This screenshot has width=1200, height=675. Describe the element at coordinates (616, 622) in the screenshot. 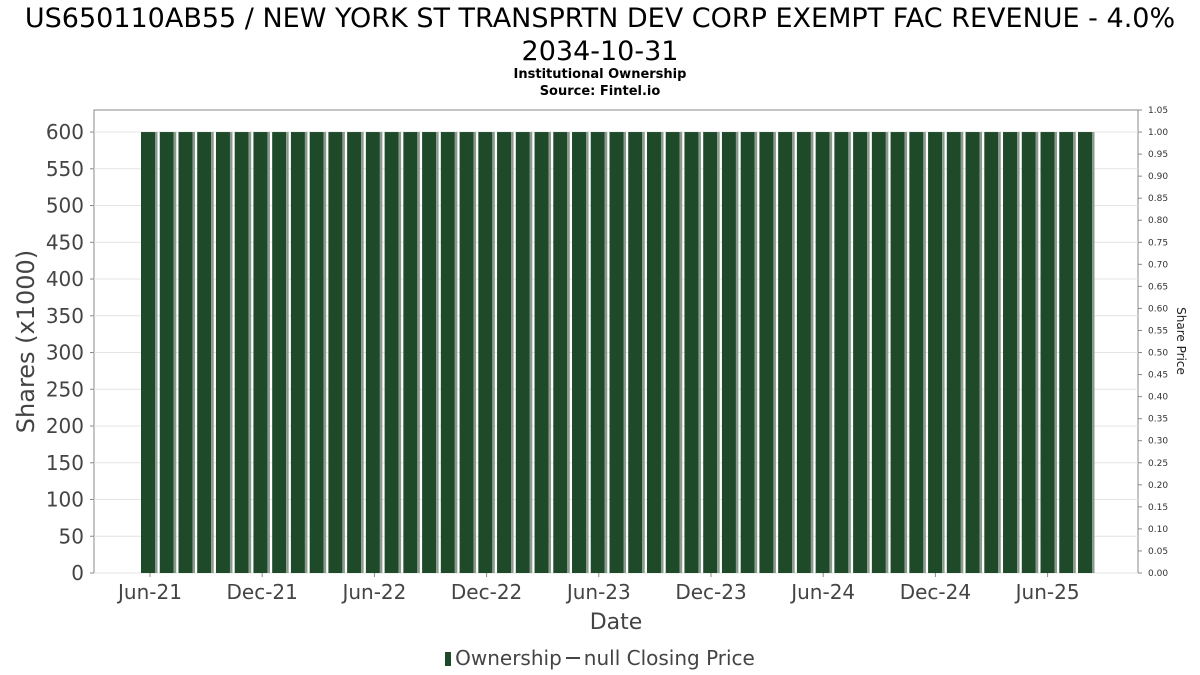

I see `x-axis-label: Date` at that location.